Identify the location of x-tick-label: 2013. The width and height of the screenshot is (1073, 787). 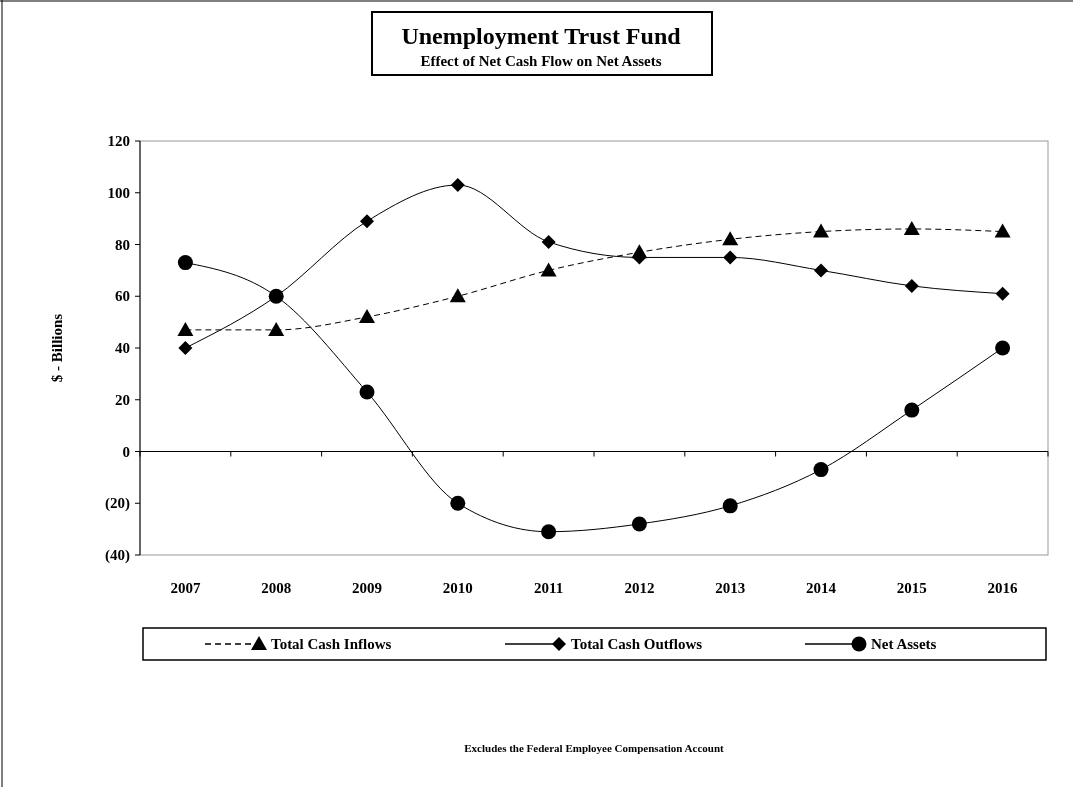
(730, 588).